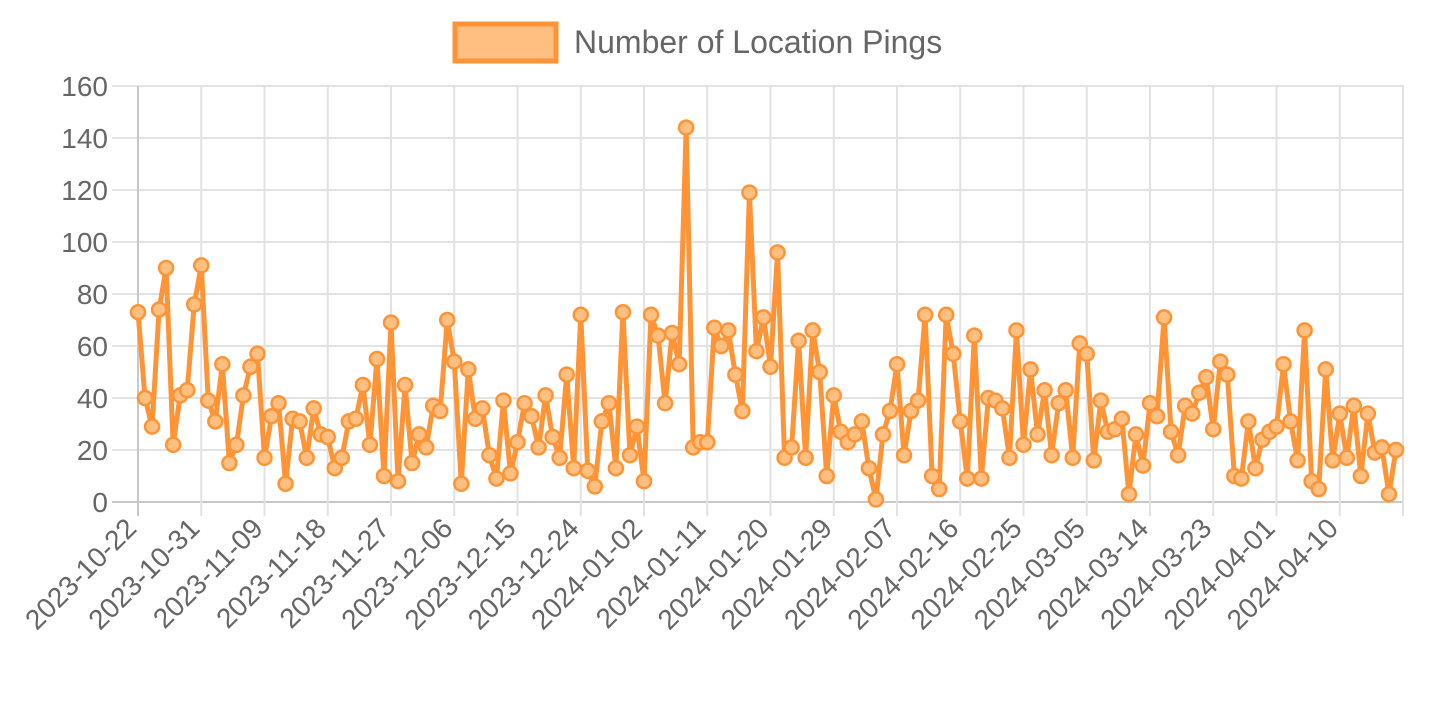 This screenshot has width=1432, height=703. What do you see at coordinates (758, 42) in the screenshot?
I see `legend-label: Number of Location Pings` at bounding box center [758, 42].